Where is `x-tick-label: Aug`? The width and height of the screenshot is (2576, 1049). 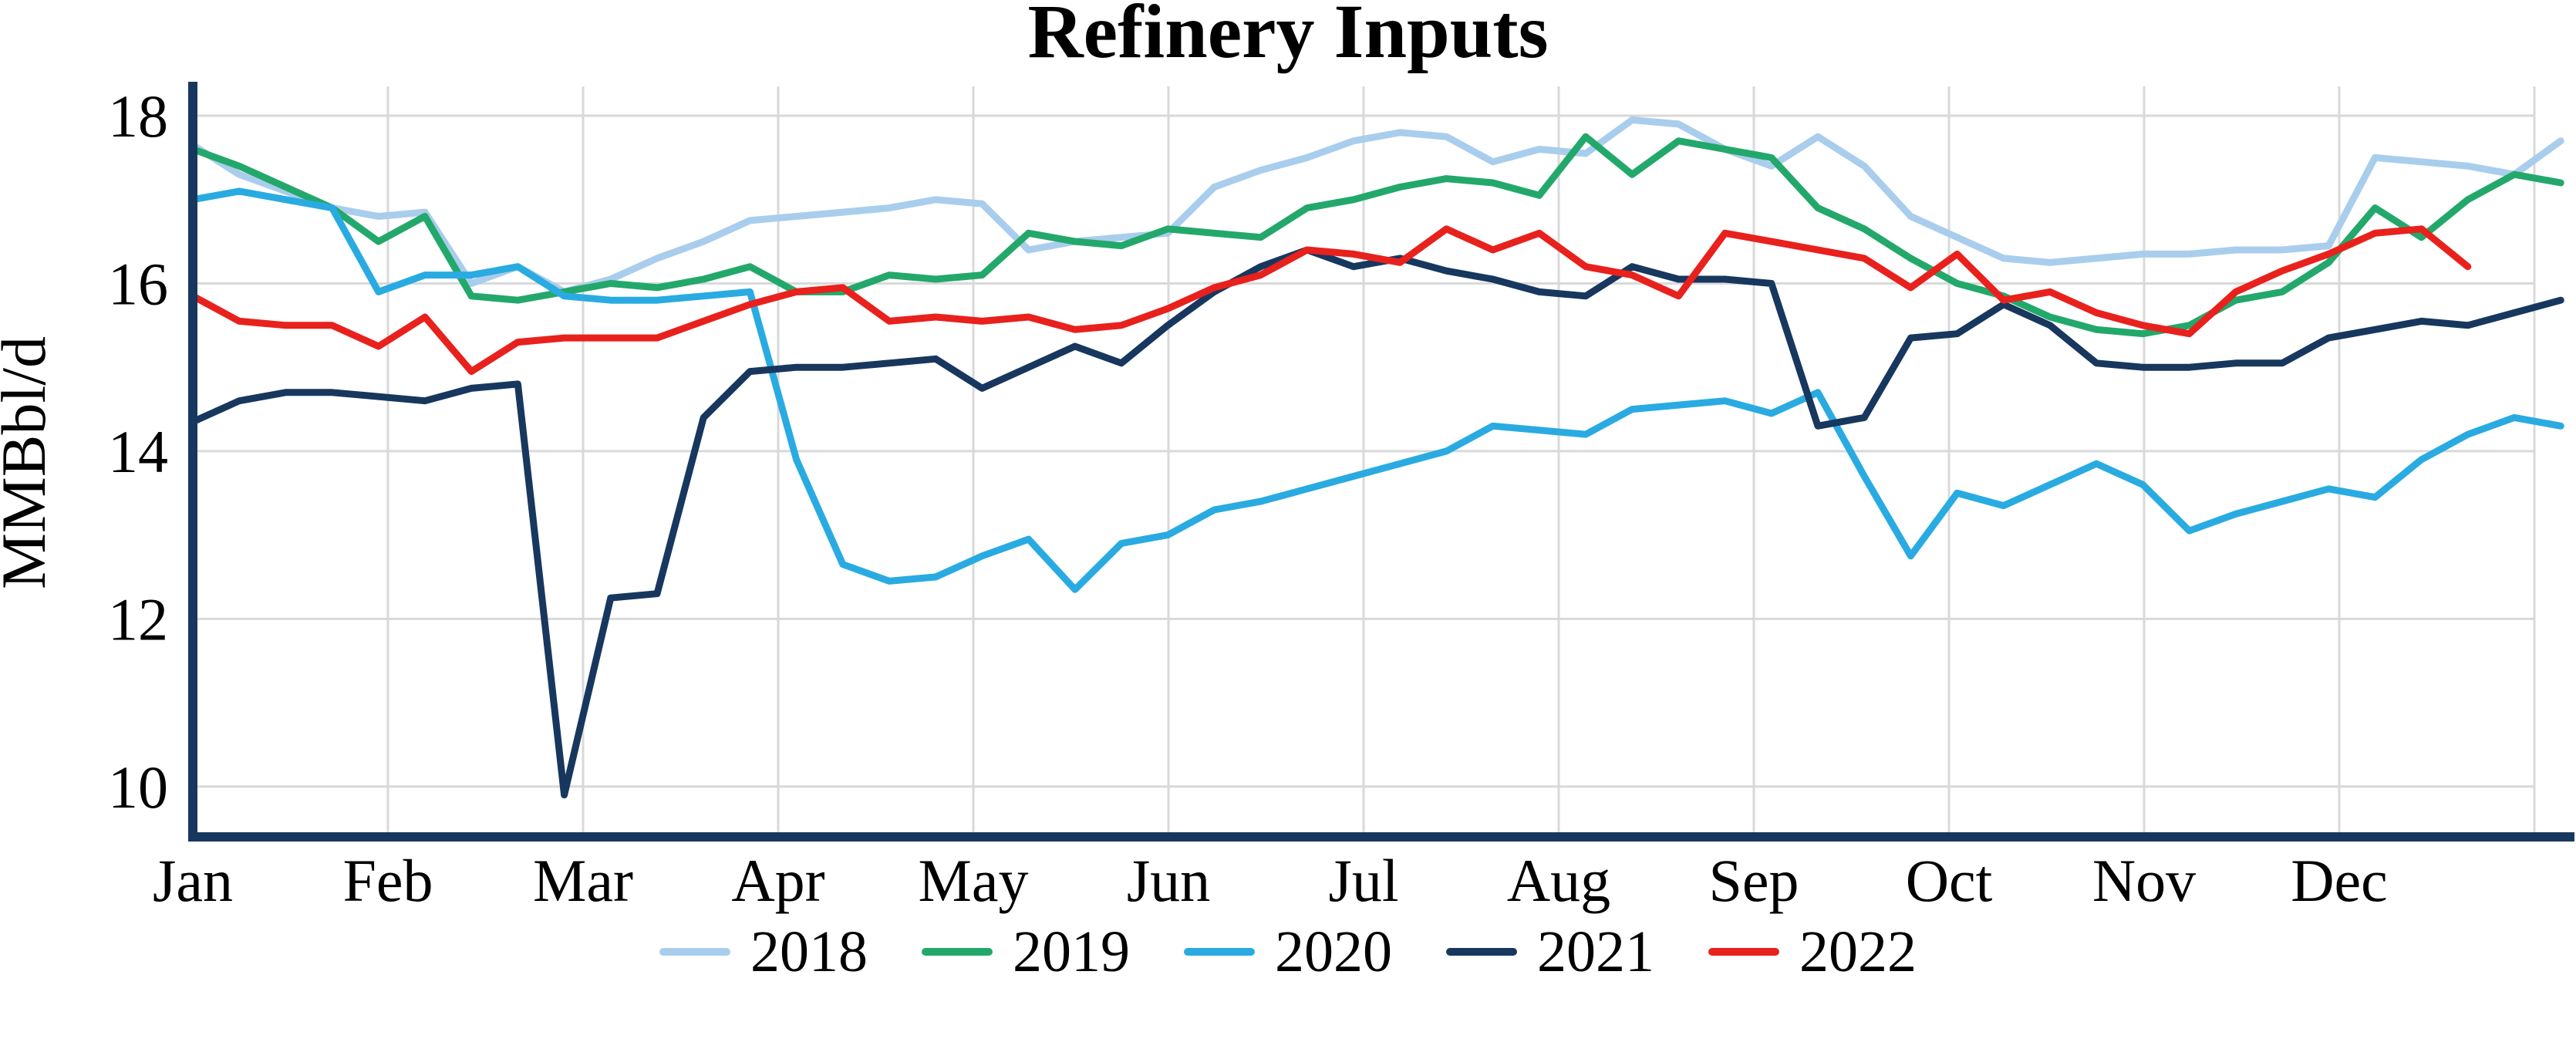
x-tick-label: Aug is located at coordinates (1558, 880).